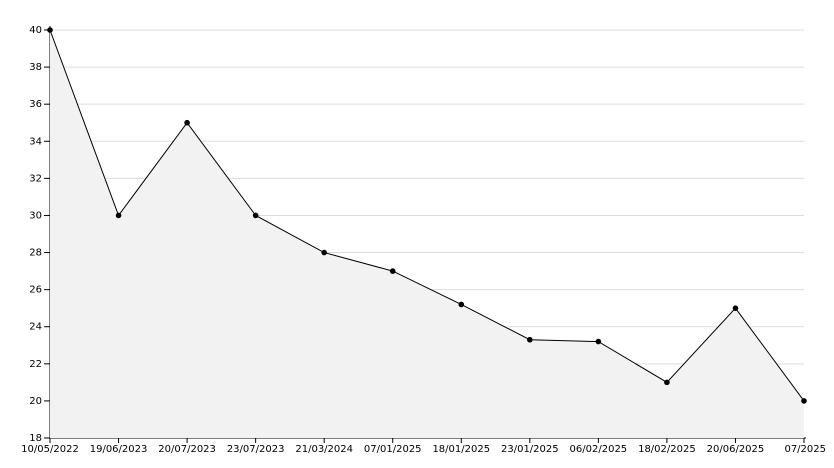 The width and height of the screenshot is (834, 468). I want to click on x-tick-label: 20/07/2023, so click(187, 449).